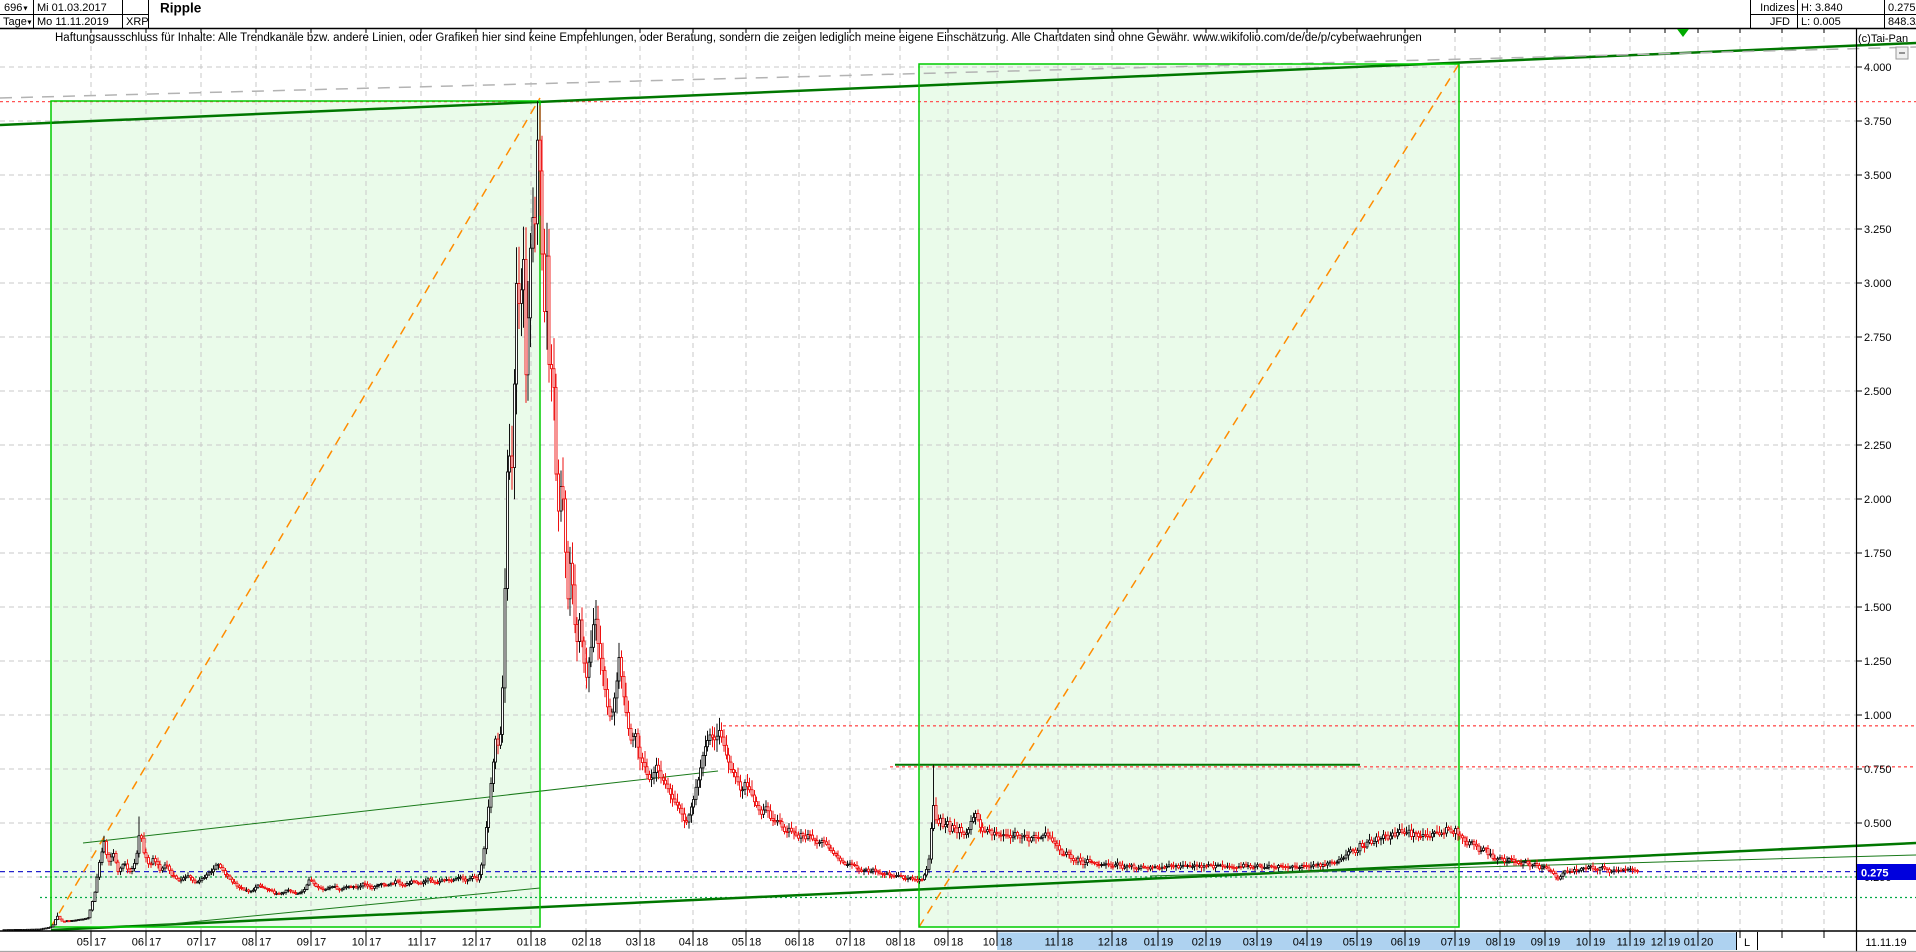 The image size is (1916, 952). What do you see at coordinates (1780, 22) in the screenshot?
I see `broker-label: JFD` at bounding box center [1780, 22].